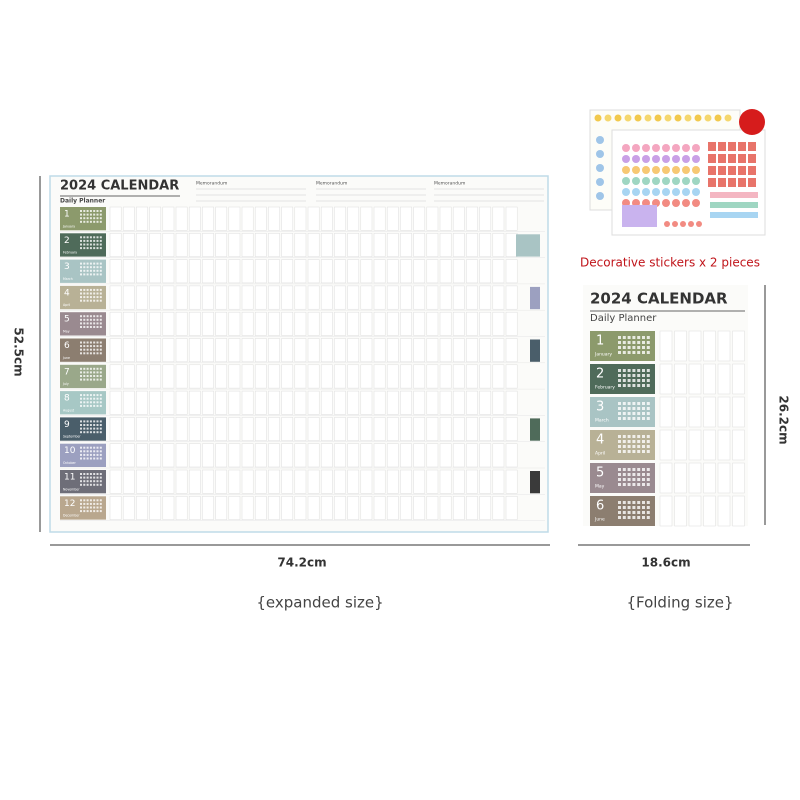 The height and width of the screenshot is (800, 800). What do you see at coordinates (600, 506) in the screenshot?
I see `month-number: 6` at bounding box center [600, 506].